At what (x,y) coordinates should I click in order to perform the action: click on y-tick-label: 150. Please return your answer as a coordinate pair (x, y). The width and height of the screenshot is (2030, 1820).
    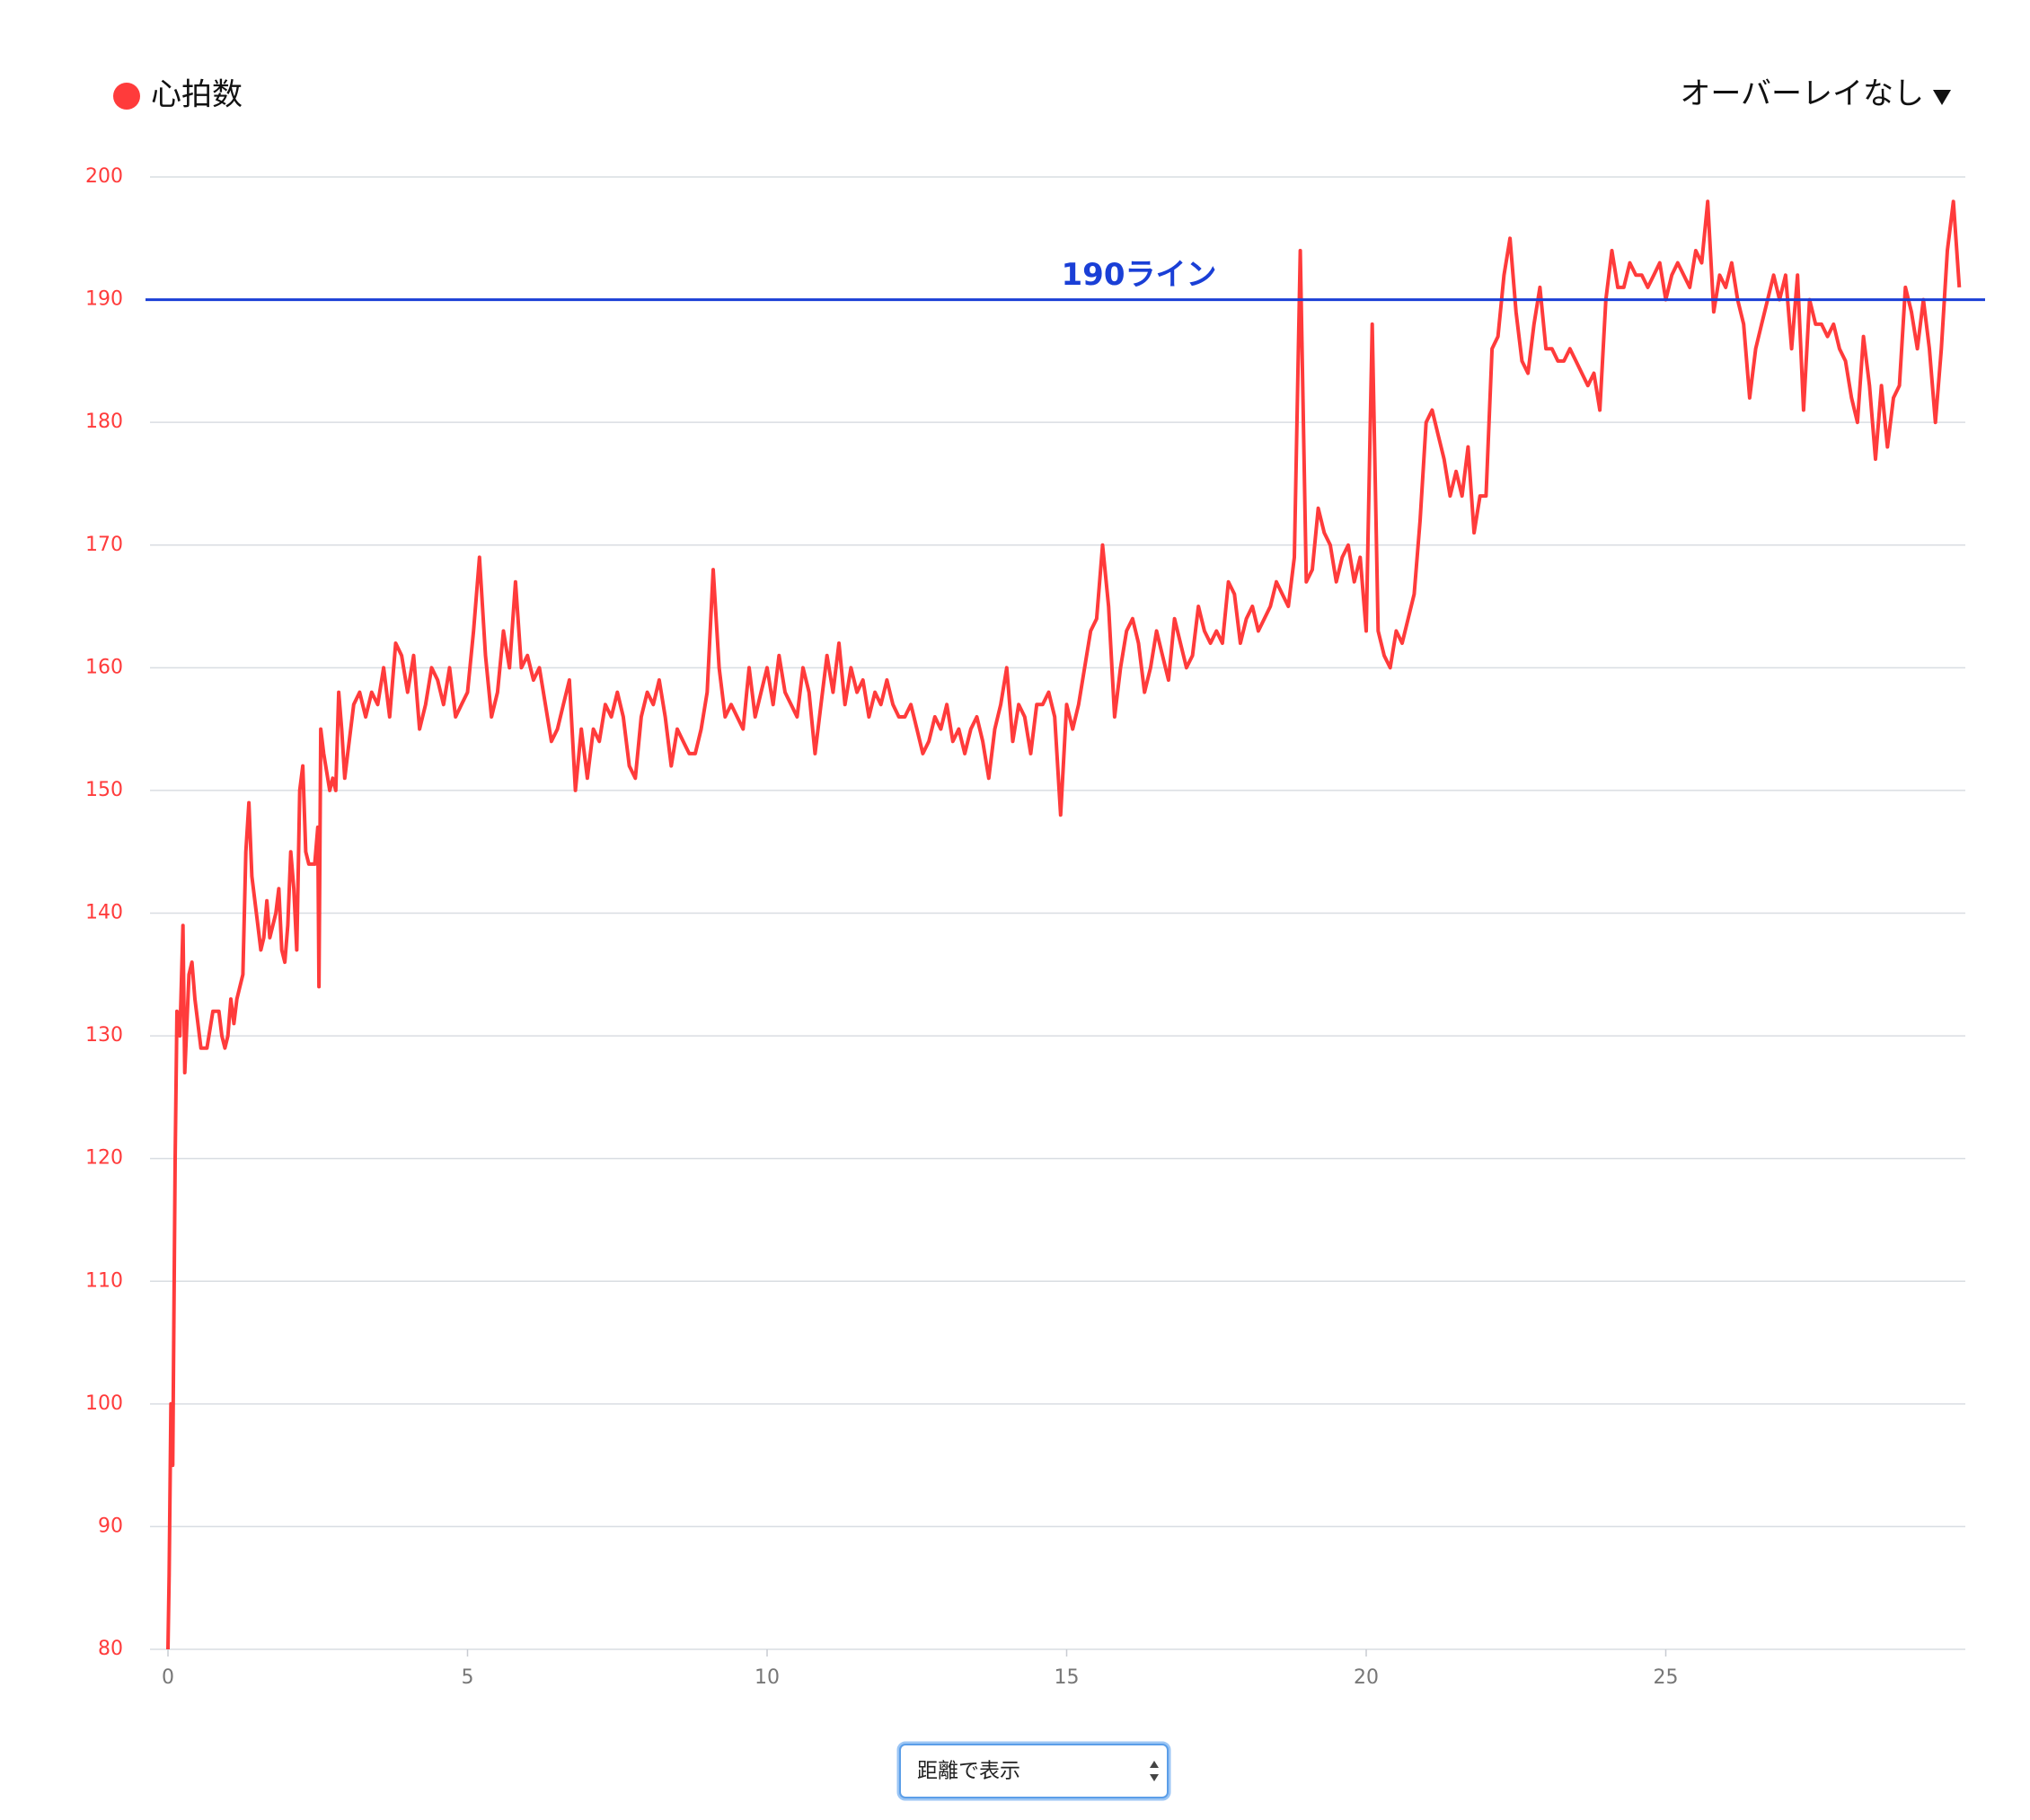
    Looking at the image, I should click on (104, 790).